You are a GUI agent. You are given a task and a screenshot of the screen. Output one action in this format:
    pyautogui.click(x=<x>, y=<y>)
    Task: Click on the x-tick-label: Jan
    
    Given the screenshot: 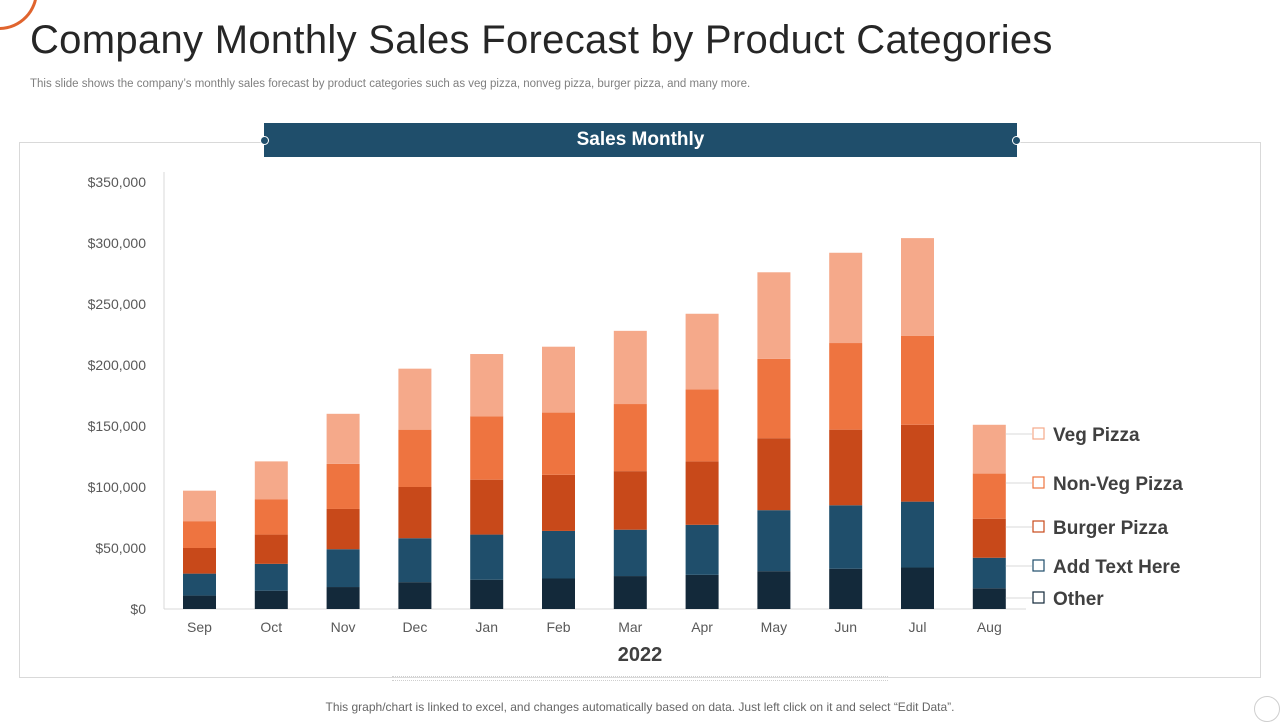 What is the action you would take?
    pyautogui.click(x=486, y=627)
    